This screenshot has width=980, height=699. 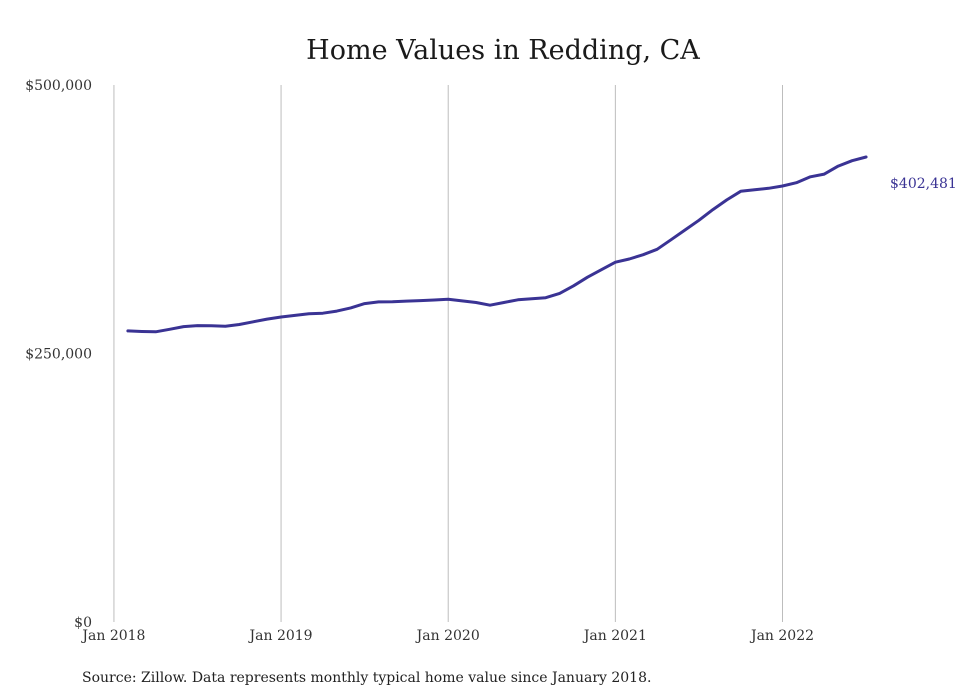 What do you see at coordinates (781, 636) in the screenshot?
I see `x-tick-label: Jan 2022` at bounding box center [781, 636].